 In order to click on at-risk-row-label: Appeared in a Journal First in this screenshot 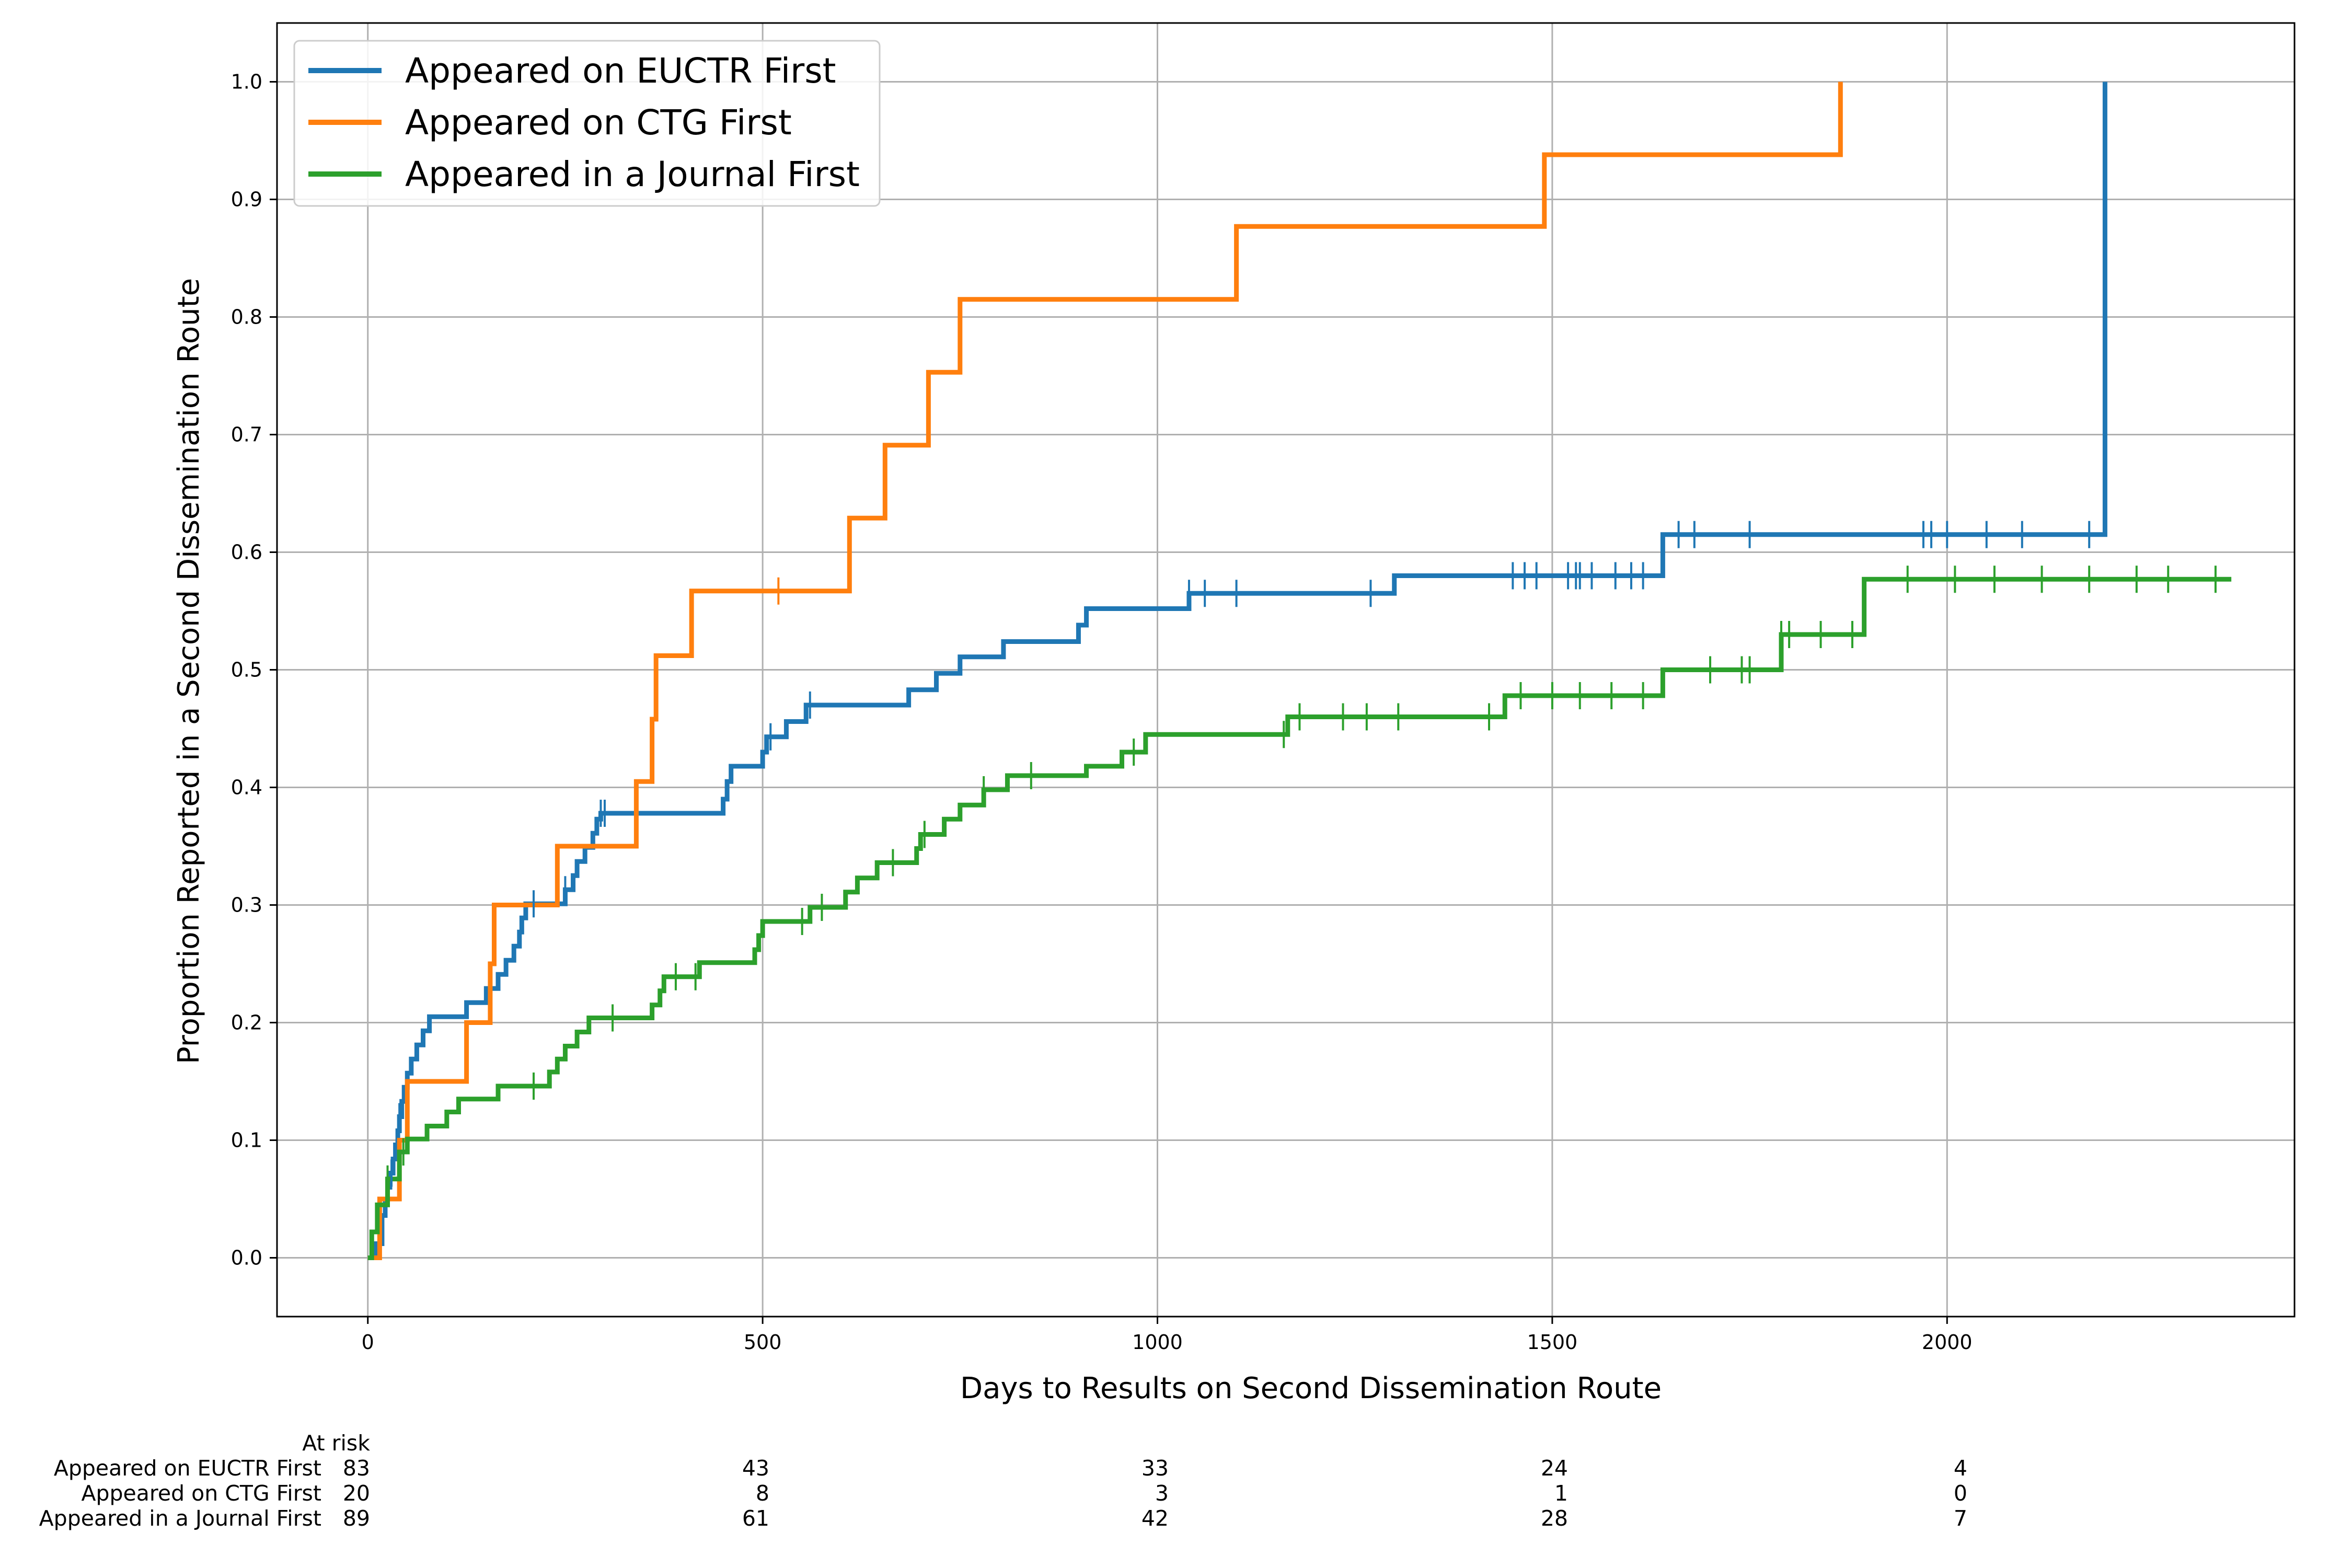, I will do `click(180, 1518)`.